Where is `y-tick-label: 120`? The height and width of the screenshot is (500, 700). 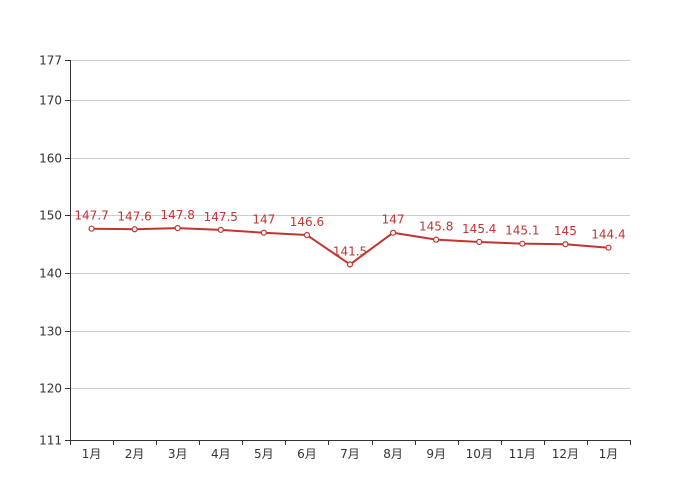
y-tick-label: 120 is located at coordinates (50, 389).